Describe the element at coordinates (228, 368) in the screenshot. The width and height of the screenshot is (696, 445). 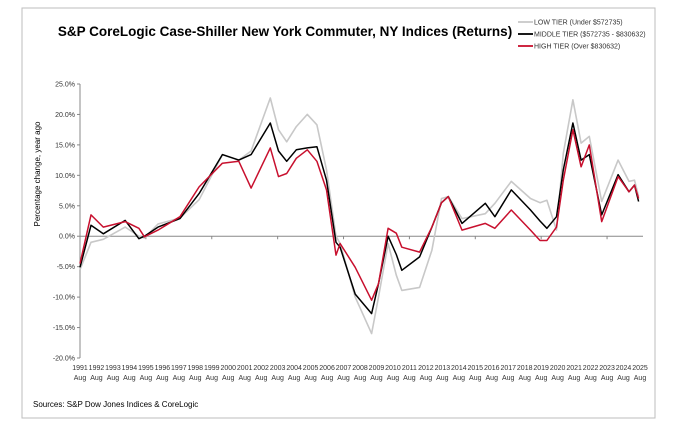
I see `x-tick-label-year: 2000` at that location.